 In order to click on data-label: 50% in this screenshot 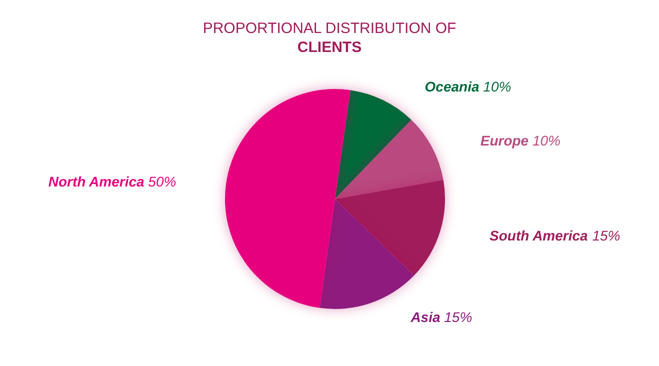, I will do `click(162, 182)`.